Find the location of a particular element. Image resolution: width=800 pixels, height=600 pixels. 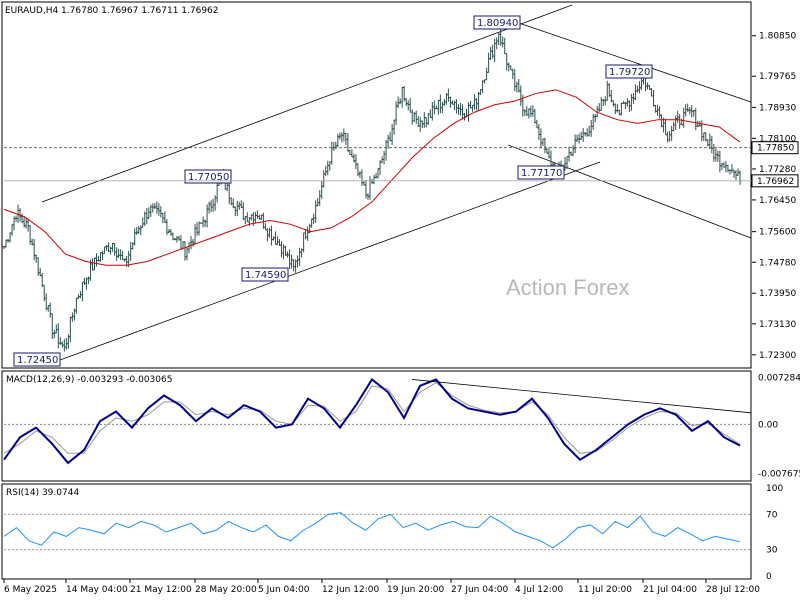

rsi-axis-tick: 70 is located at coordinates (772, 515).